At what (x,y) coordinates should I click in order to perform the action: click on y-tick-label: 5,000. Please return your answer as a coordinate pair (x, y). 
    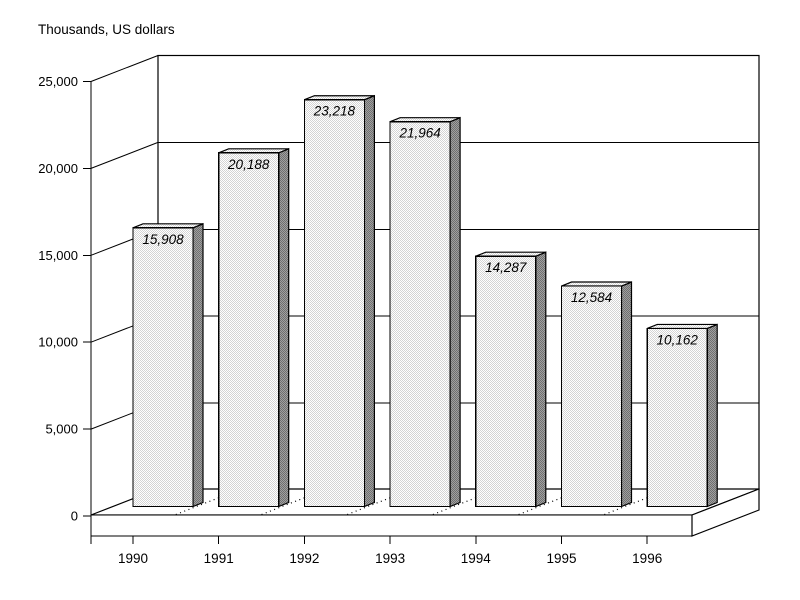
    Looking at the image, I should click on (61, 429).